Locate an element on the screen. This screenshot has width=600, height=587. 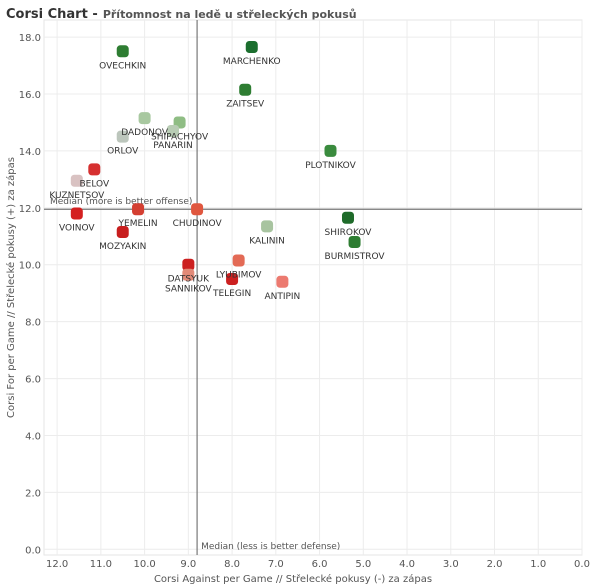
x-tick-label: 4.0 is located at coordinates (407, 564).